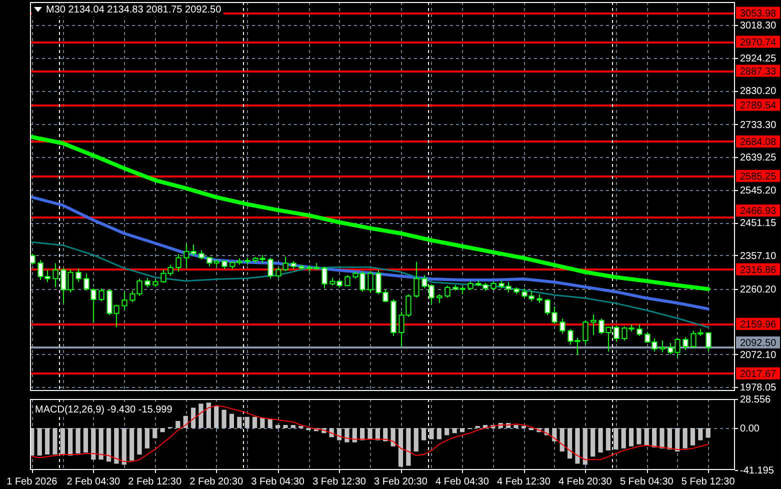 The width and height of the screenshot is (781, 489). Describe the element at coordinates (758, 158) in the screenshot. I see `y-tick-label: 2639.25` at that location.